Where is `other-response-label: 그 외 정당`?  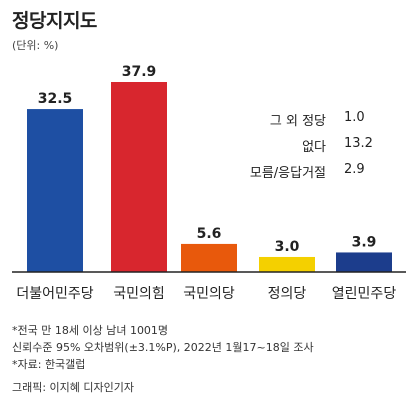
other-response-label: 그 외 정당 is located at coordinates (297, 121).